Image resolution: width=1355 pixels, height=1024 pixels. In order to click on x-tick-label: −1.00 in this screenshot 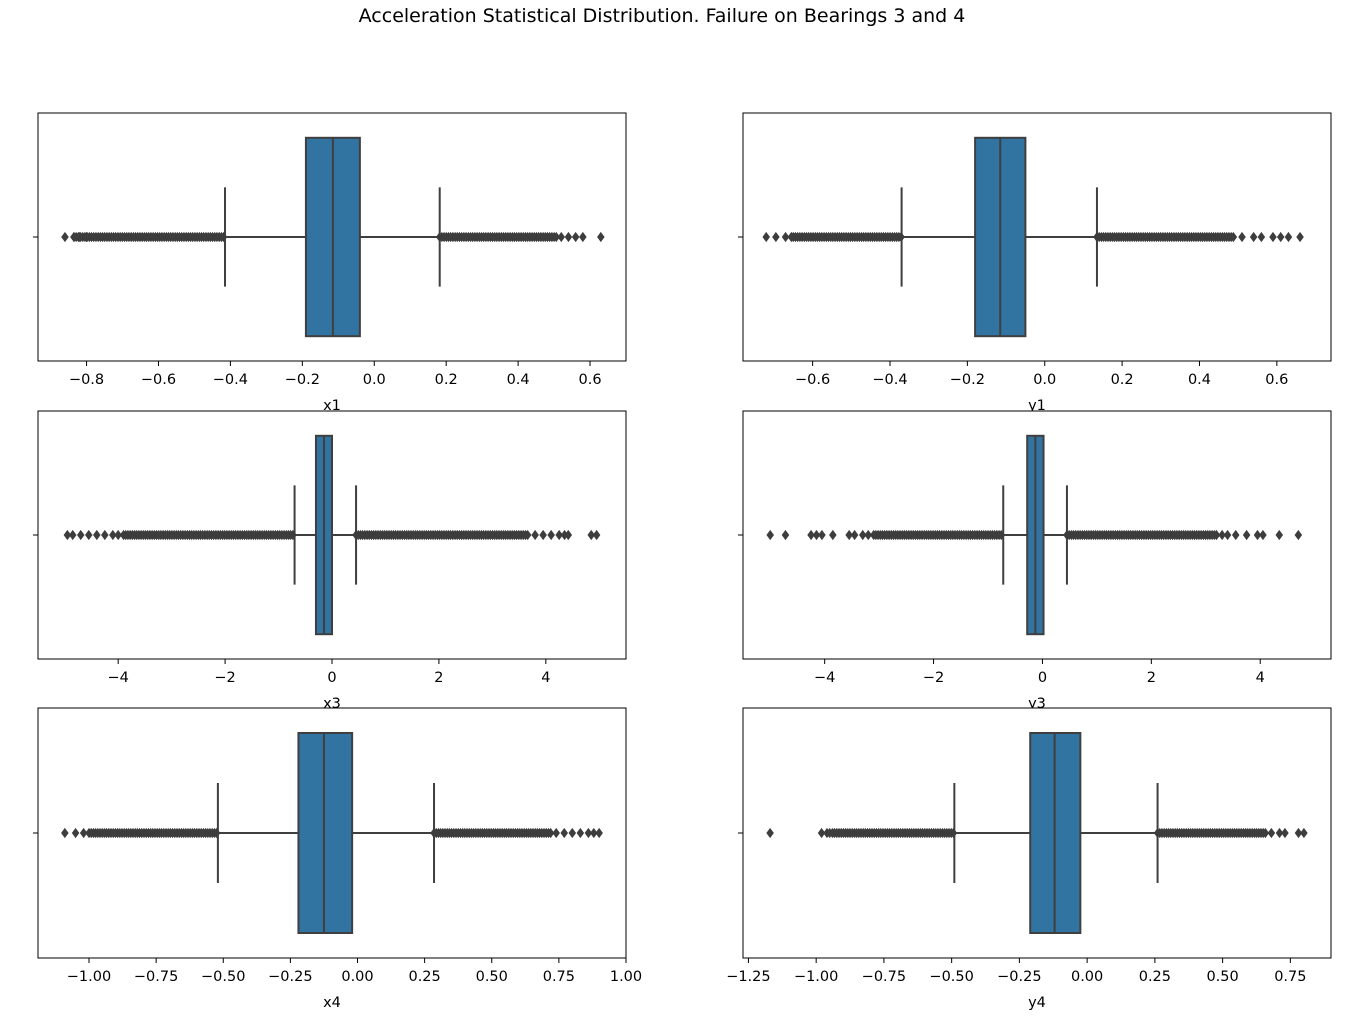, I will do `click(816, 977)`.